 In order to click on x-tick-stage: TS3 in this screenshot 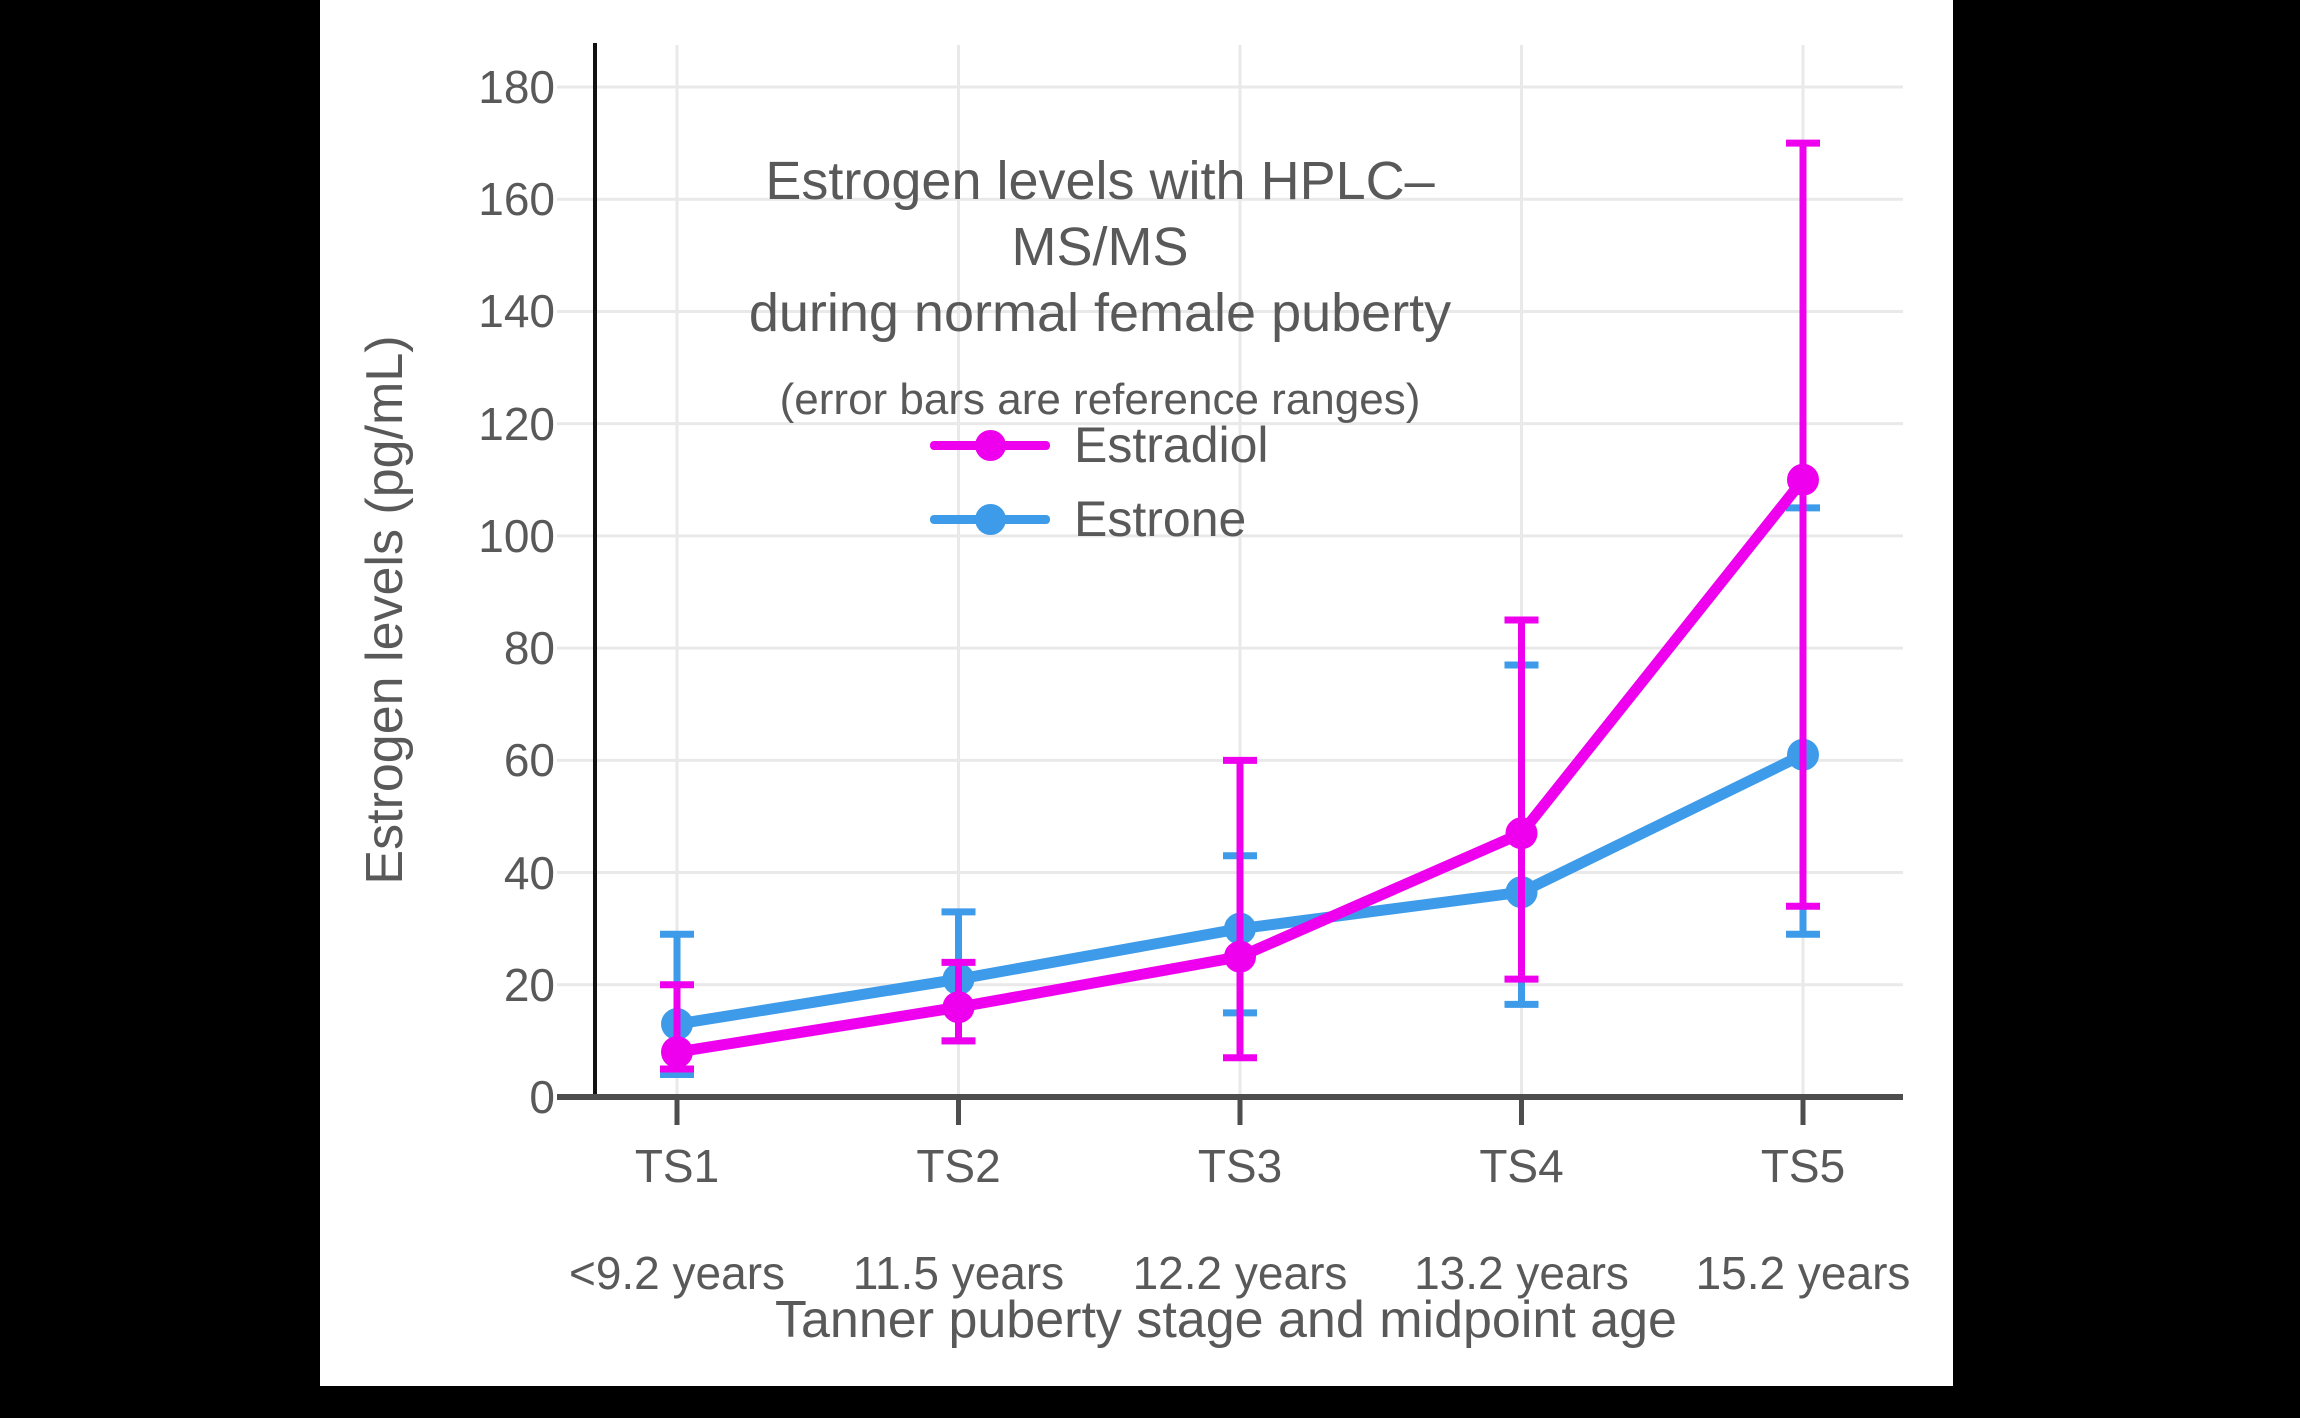, I will do `click(1240, 1166)`.